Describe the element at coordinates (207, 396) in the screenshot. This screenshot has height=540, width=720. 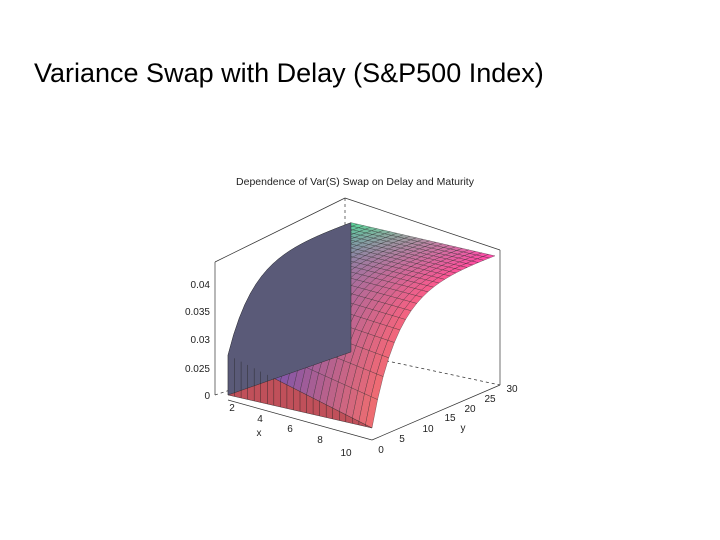
I see `z-tick-label: 0` at that location.